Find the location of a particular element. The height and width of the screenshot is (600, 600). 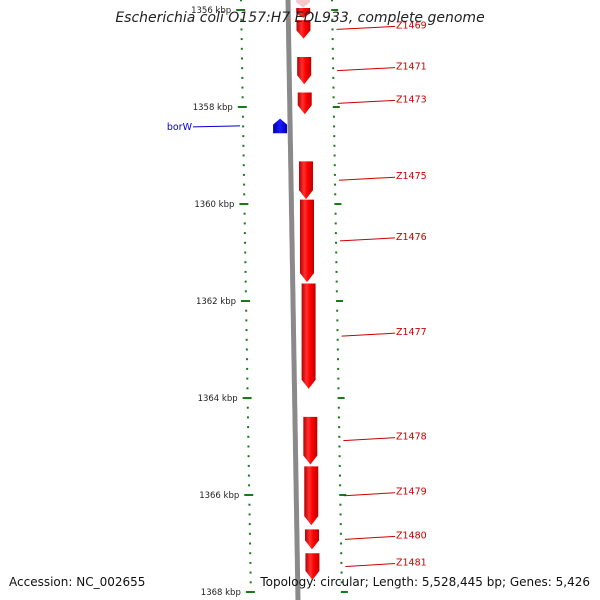

accession-label: Accession: is located at coordinates (41, 582).